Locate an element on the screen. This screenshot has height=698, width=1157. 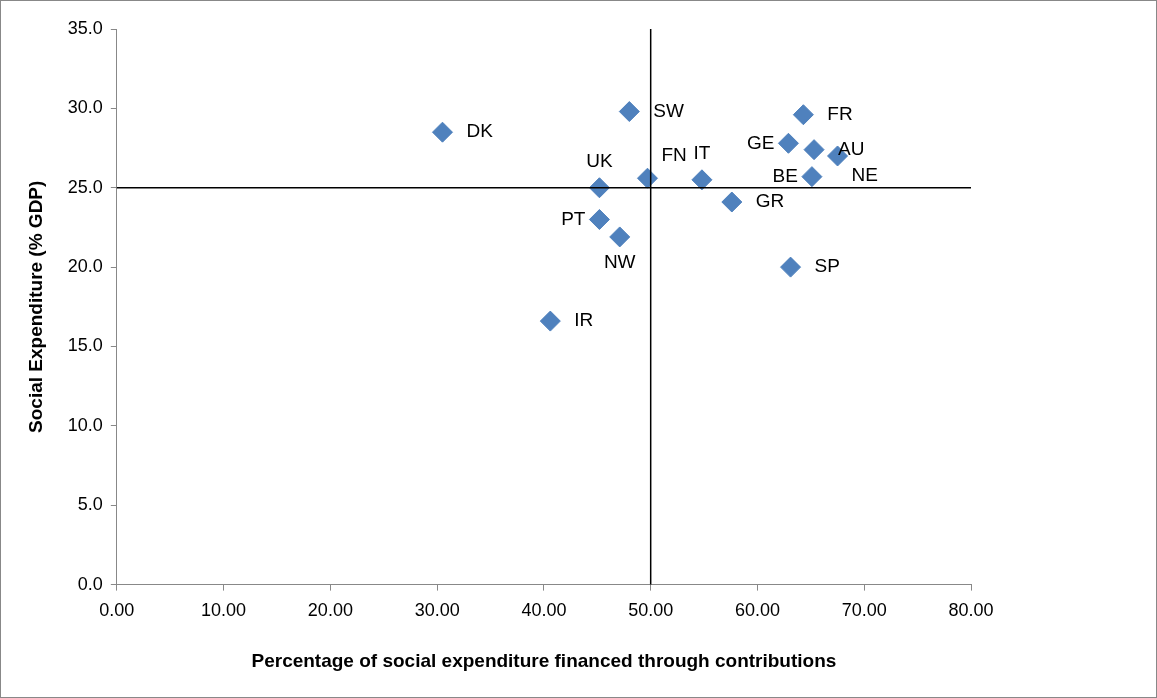
annotation: BE is located at coordinates (785, 175).